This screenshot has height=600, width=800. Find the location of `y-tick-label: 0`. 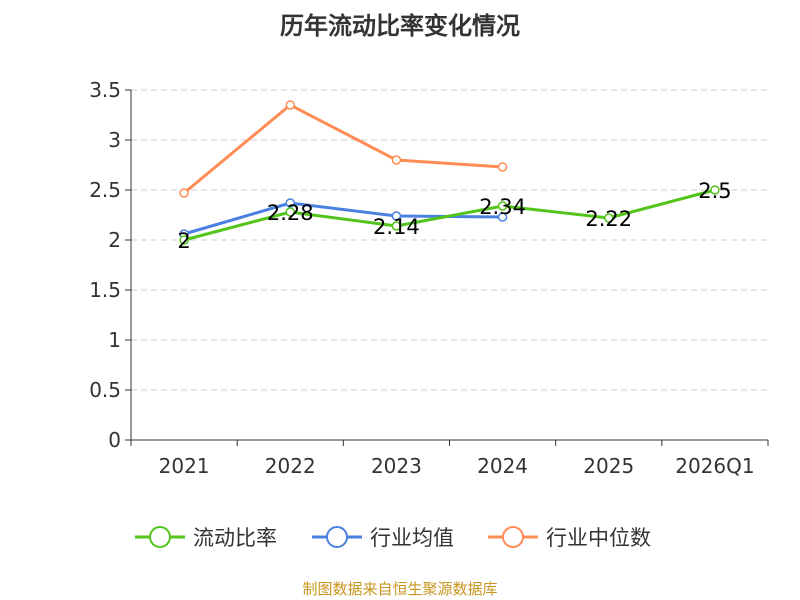

y-tick-label: 0 is located at coordinates (114, 440).